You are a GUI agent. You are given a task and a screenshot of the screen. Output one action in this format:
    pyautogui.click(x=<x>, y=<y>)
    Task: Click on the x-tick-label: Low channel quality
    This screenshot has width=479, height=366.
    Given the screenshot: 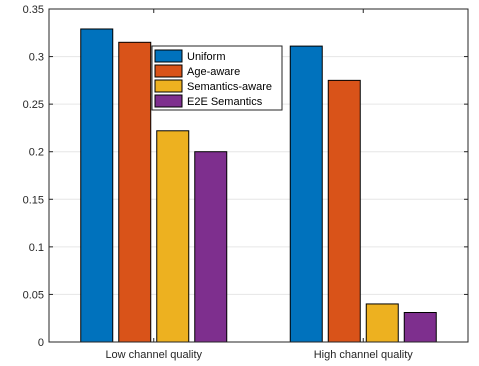 What is the action you would take?
    pyautogui.click(x=153, y=355)
    